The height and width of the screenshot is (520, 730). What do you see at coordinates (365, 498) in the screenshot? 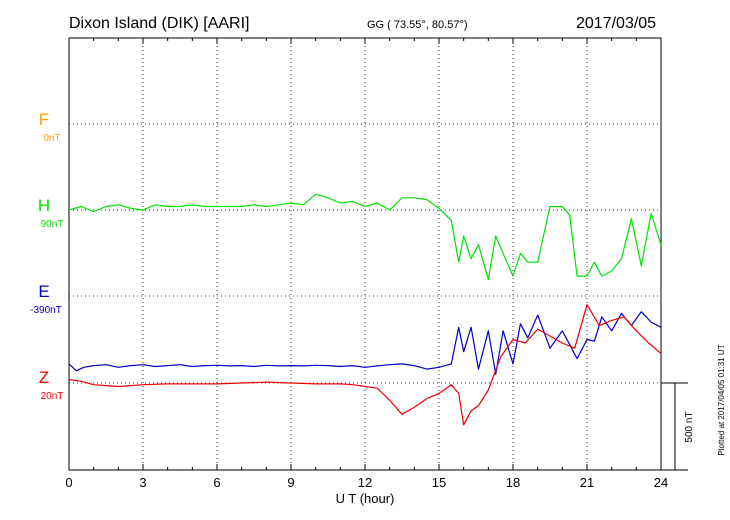
I see `x-axis-label: U T (hour)` at bounding box center [365, 498].